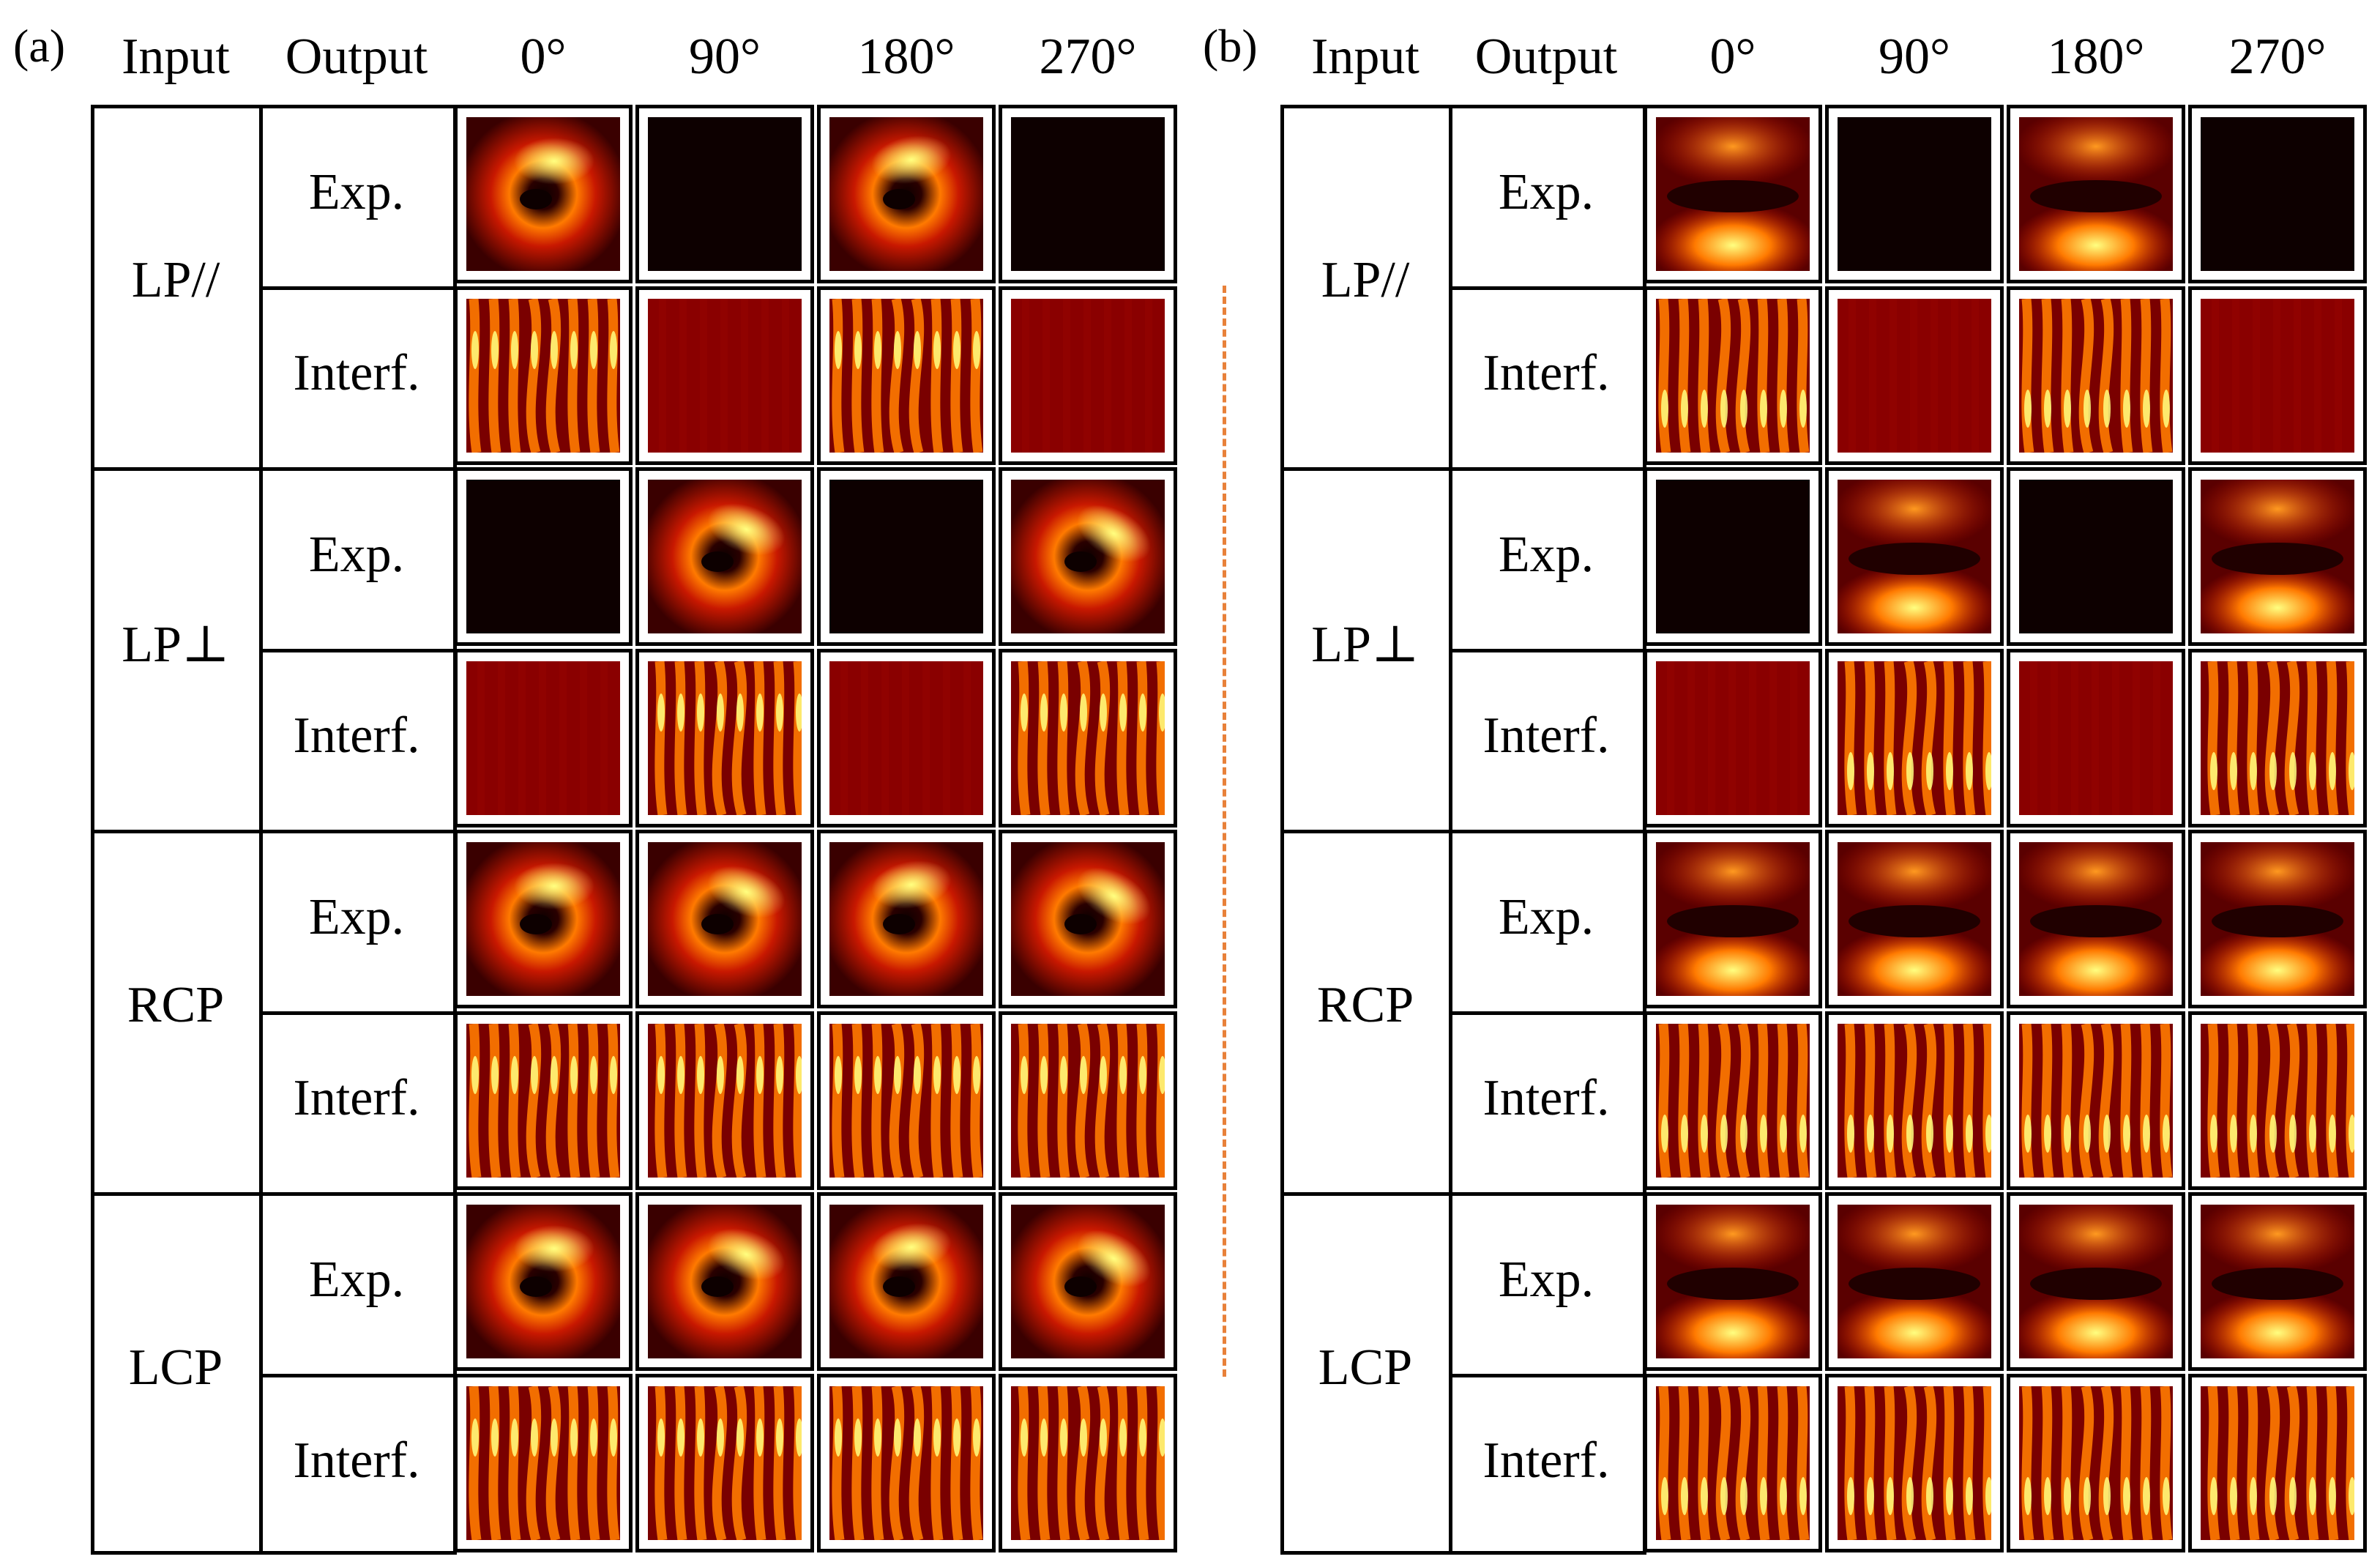 This screenshot has height=1562, width=2380. Describe the element at coordinates (1365, 279) in the screenshot. I see `input-label: LP//` at that location.